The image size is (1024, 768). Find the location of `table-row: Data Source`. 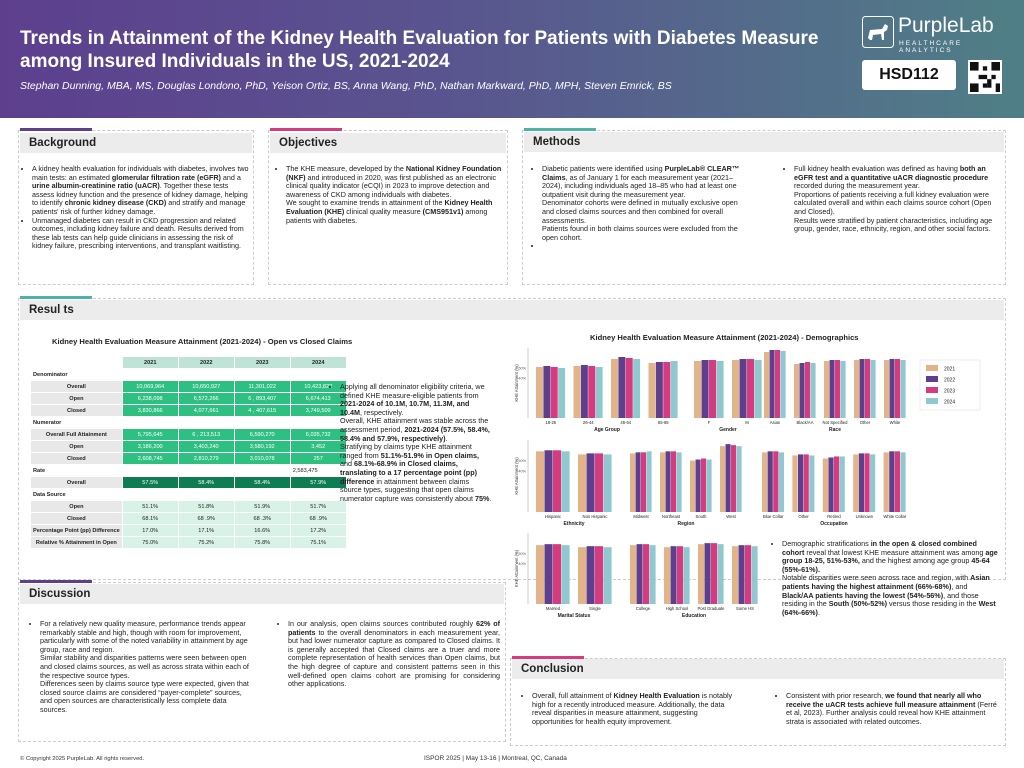

table-row: Data Source is located at coordinates (49, 494).